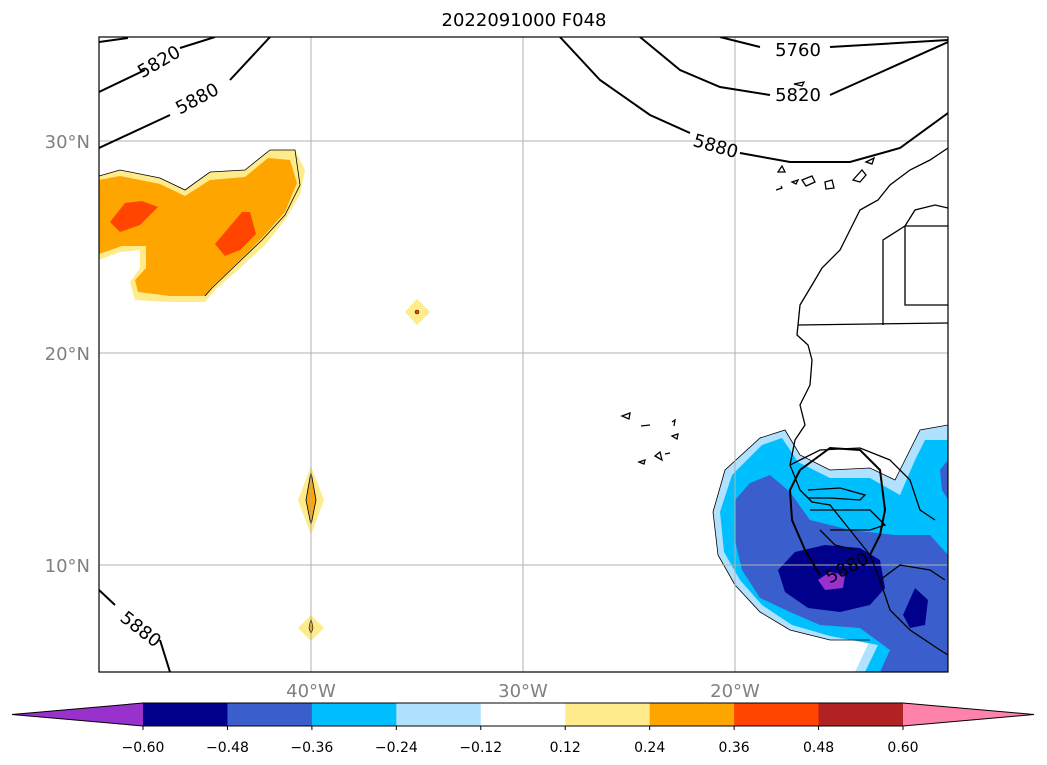 The width and height of the screenshot is (1047, 765). What do you see at coordinates (67, 354) in the screenshot?
I see `lat-label-20n: 20°N` at bounding box center [67, 354].